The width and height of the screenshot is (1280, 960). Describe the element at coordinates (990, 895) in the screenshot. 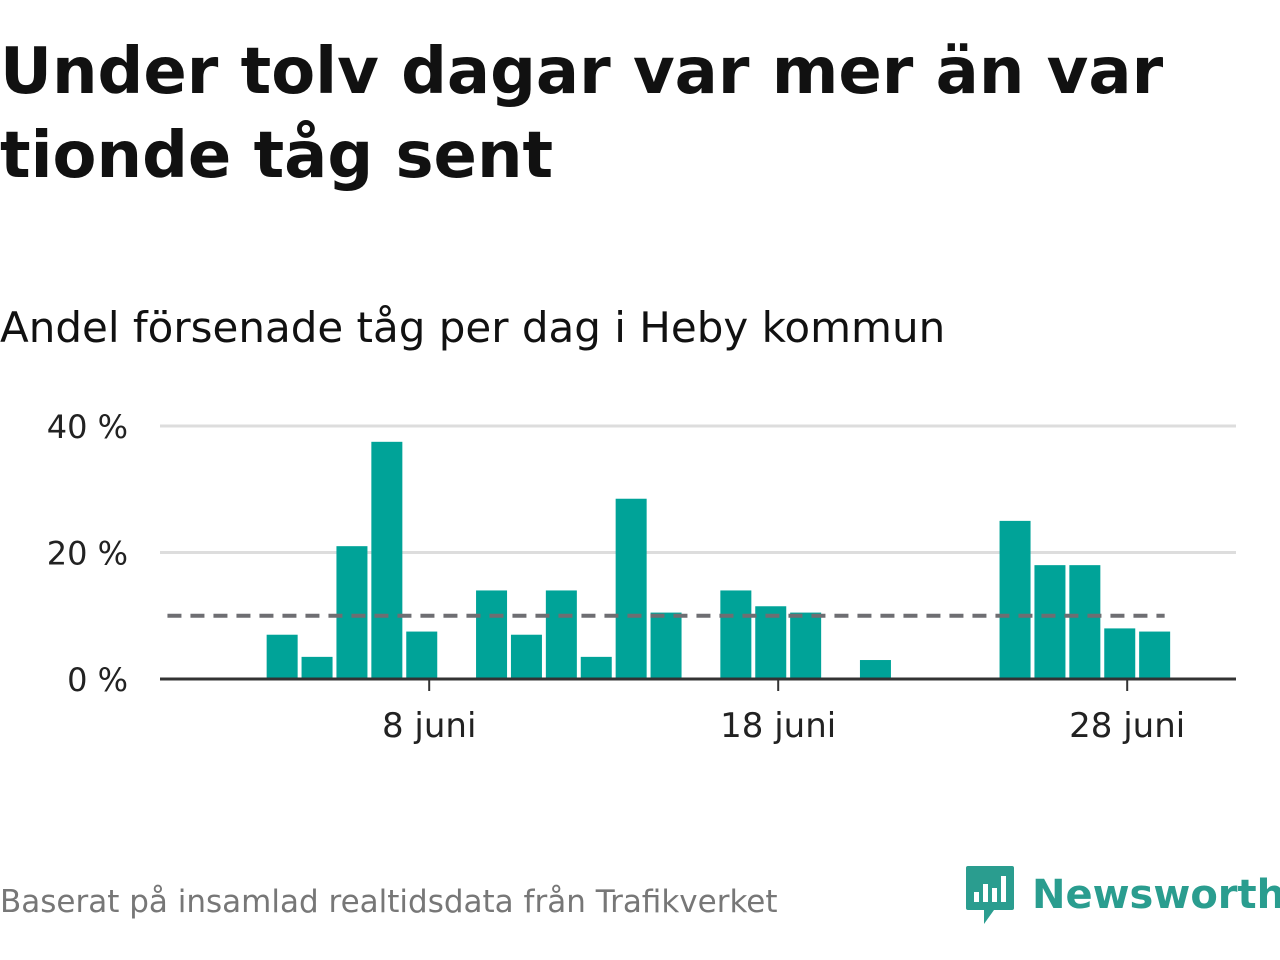

I see `newsworthy-logo-icon` at that location.